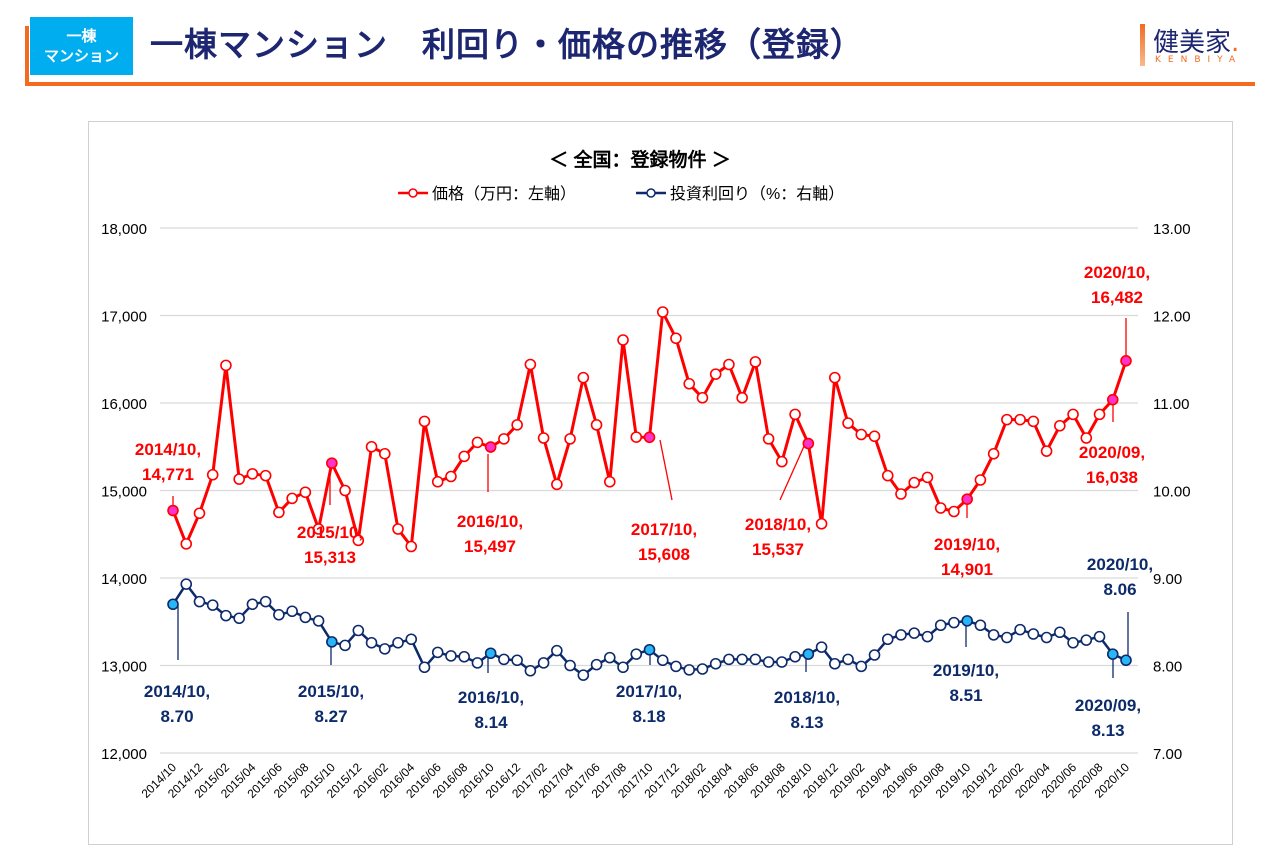 This screenshot has height=867, width=1280. Describe the element at coordinates (176, 716) in the screenshot. I see `annotation-label-value: 8.70` at that location.